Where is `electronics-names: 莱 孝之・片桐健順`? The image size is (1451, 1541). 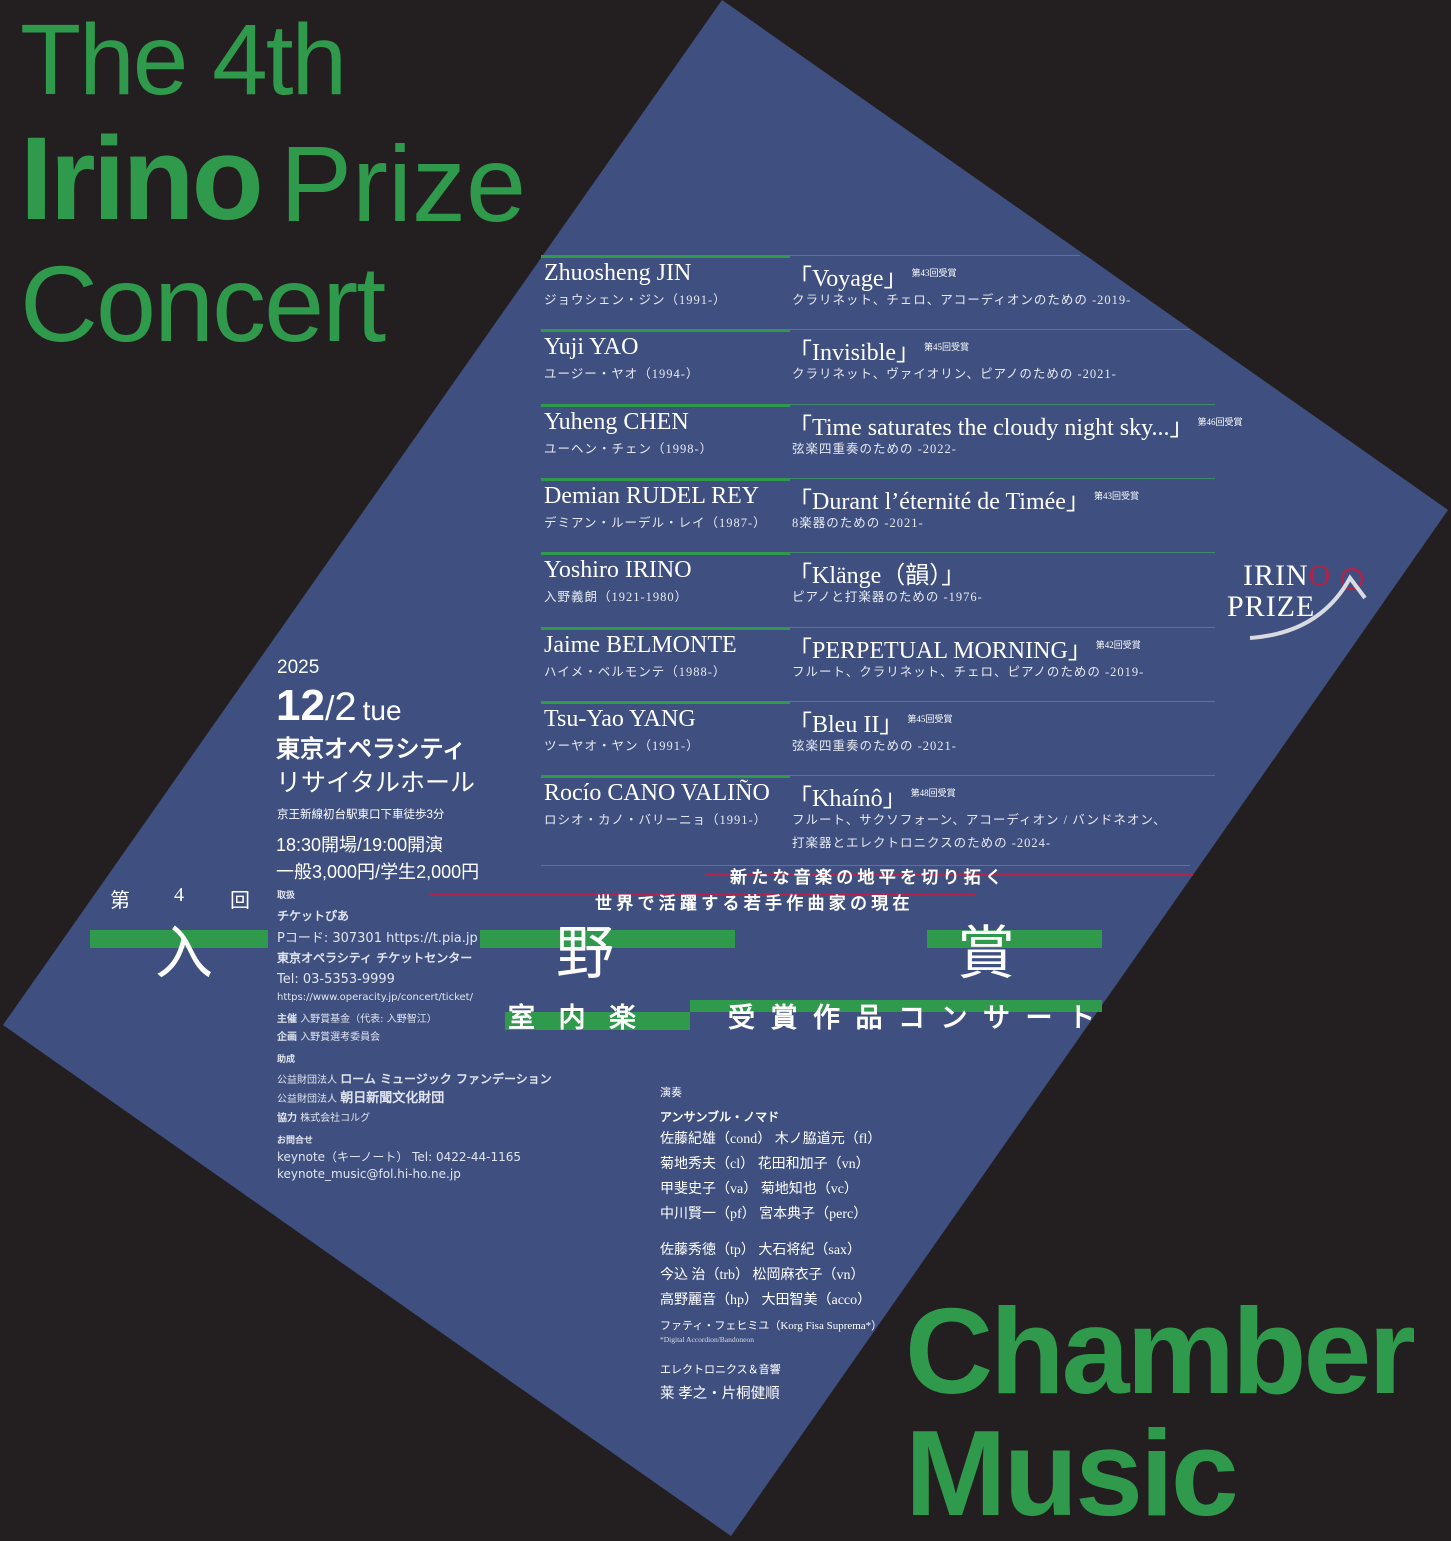 electronics-names: 莱 孝之・片桐健順 is located at coordinates (720, 1394).